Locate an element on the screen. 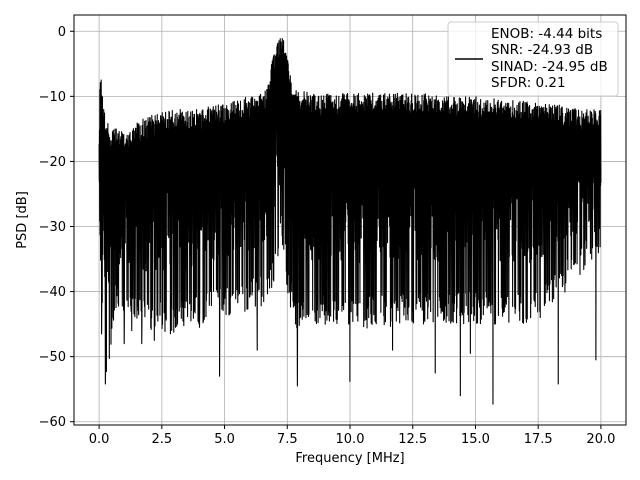  legend-entry-sfdr: SFDR: 0.21 is located at coordinates (528, 83).